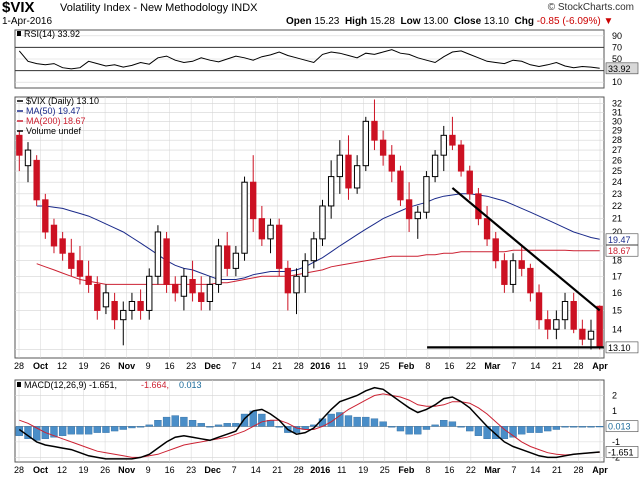  Describe the element at coordinates (27, 21) in the screenshot. I see `chart-date: 1-Apr-2016` at that location.